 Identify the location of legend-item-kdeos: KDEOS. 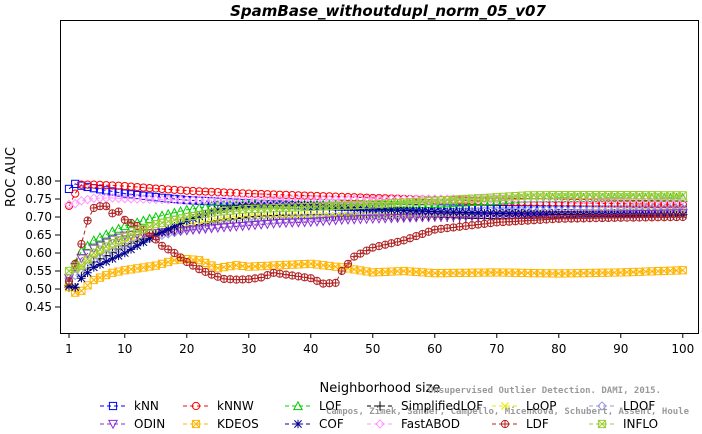
(221, 424).